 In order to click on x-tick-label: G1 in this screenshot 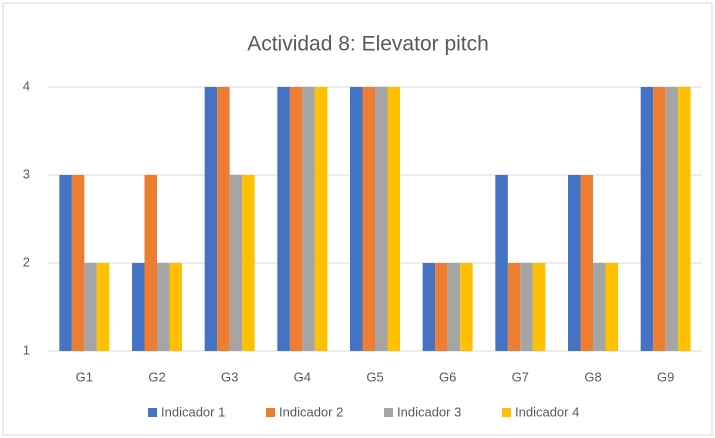, I will do `click(84, 376)`.